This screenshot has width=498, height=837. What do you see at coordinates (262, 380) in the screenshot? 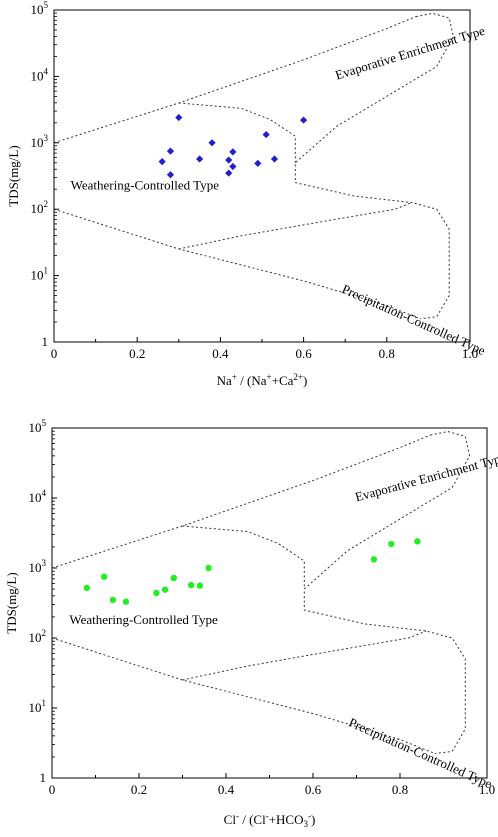
I see `x-axis-label: Na+ / (Na++Ca2+)` at bounding box center [262, 380].